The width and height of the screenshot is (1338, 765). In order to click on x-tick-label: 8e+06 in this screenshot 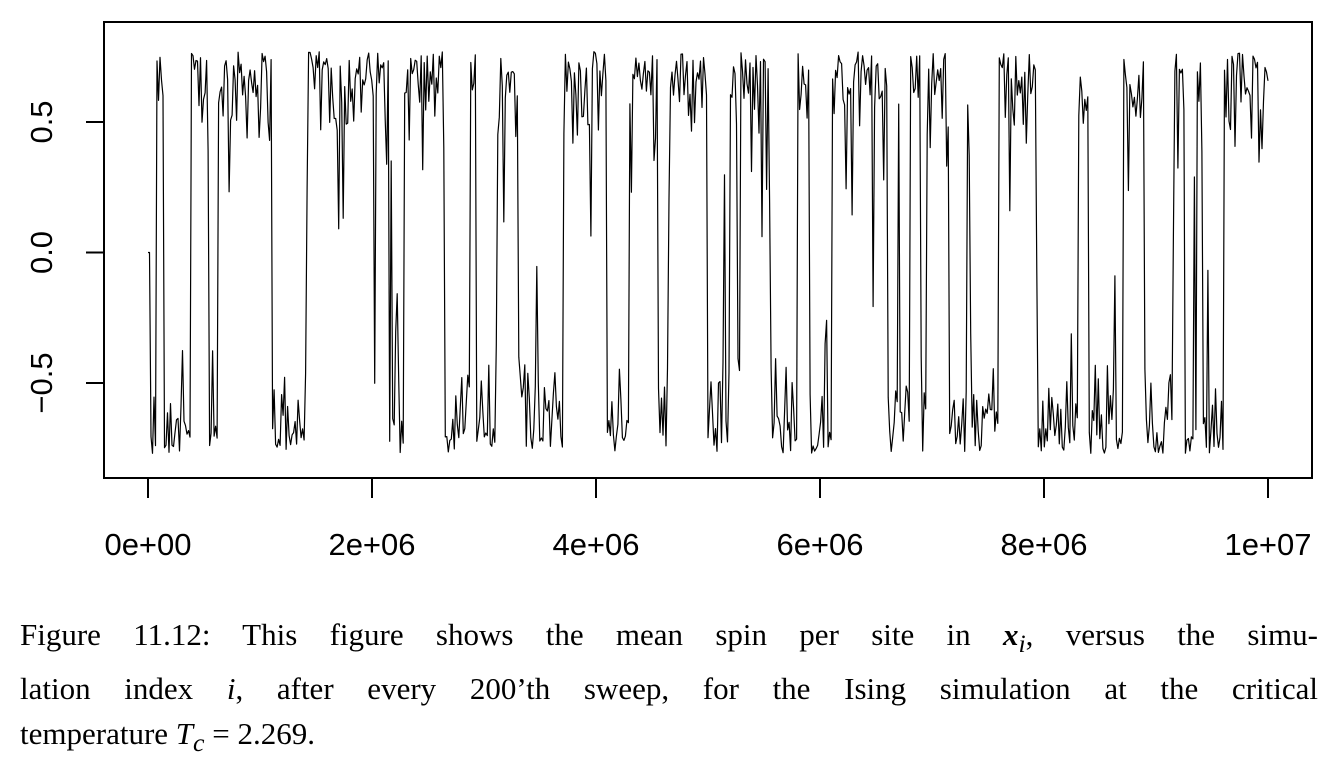, I will do `click(1043, 544)`.